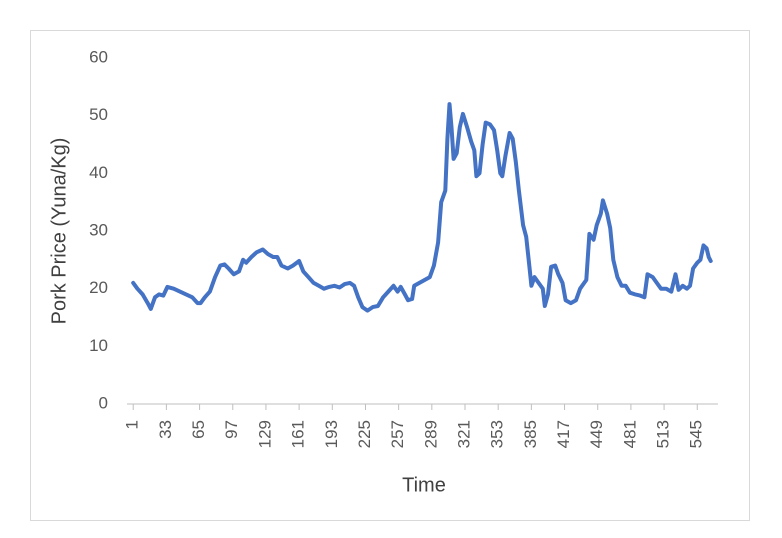 This screenshot has height=538, width=782. What do you see at coordinates (424, 485) in the screenshot?
I see `x-axis-title: Time` at bounding box center [424, 485].